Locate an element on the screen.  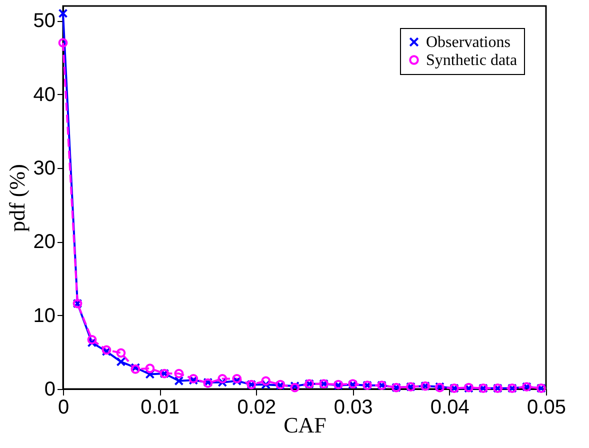
x-axis-title: CAF is located at coordinates (305, 425).